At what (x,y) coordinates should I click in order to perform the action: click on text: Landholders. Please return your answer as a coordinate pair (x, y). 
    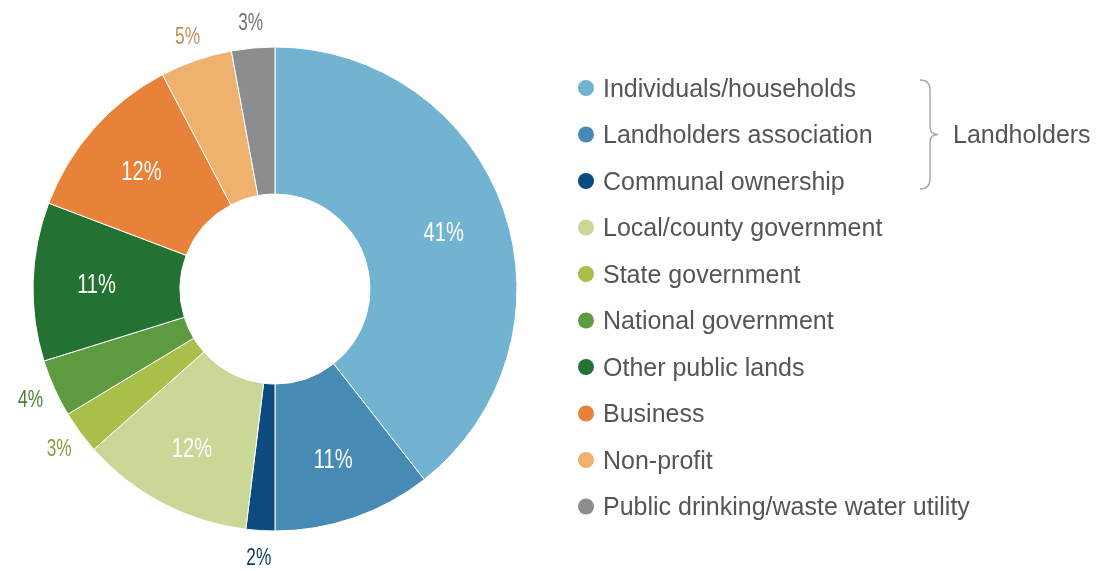
    Looking at the image, I should click on (1022, 134).